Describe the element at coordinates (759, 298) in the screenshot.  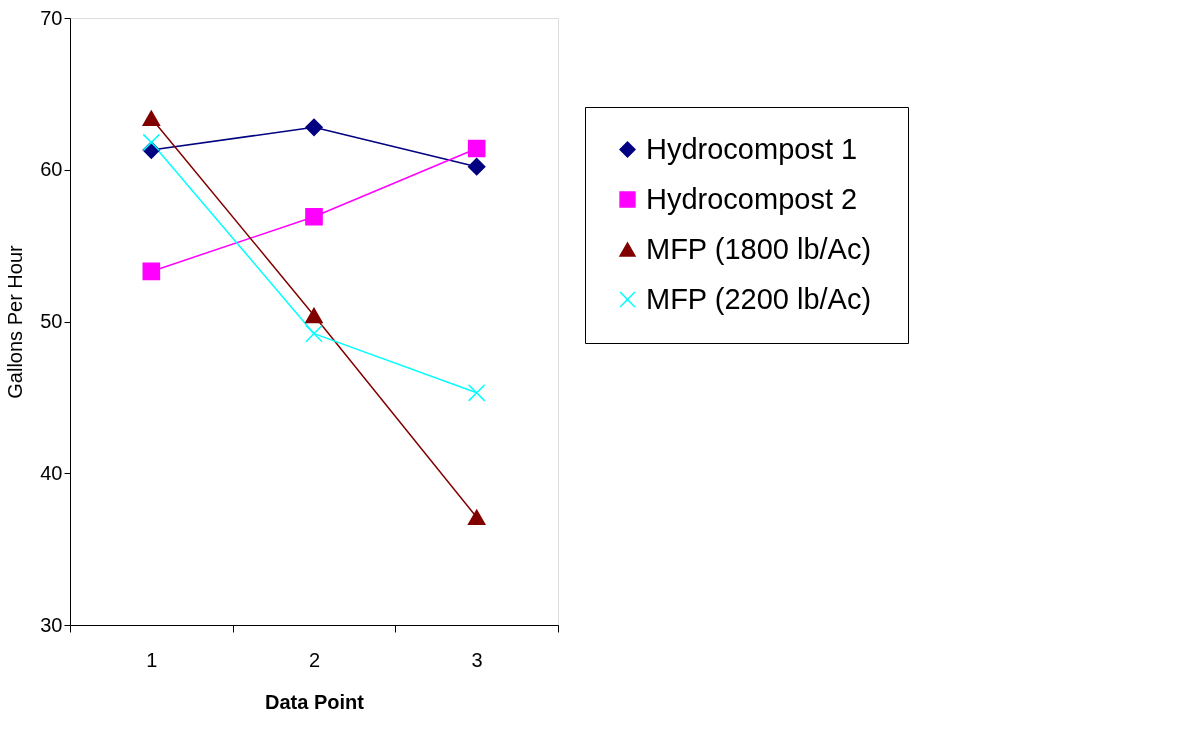
I see `legend-label: MFP (2200 lb/Ac)` at that location.